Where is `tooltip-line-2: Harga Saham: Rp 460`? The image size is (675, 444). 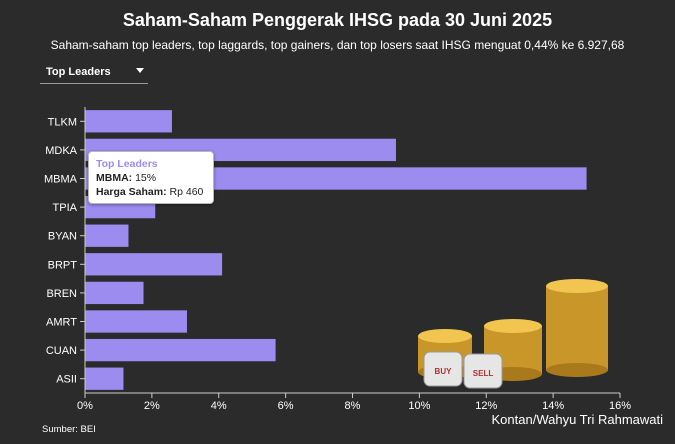
tooltip-line-2: Harga Saham: Rp 460 is located at coordinates (151, 192).